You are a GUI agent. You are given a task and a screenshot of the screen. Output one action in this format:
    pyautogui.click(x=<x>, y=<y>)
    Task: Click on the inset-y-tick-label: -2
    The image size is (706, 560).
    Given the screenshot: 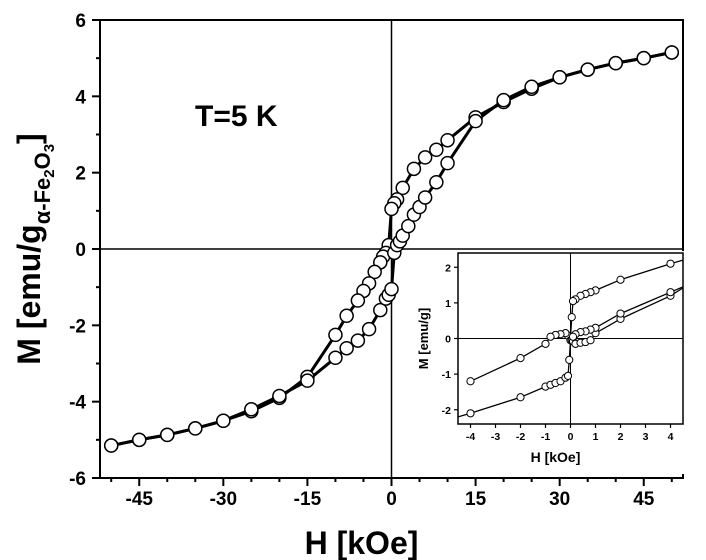 What is the action you would take?
    pyautogui.click(x=446, y=411)
    